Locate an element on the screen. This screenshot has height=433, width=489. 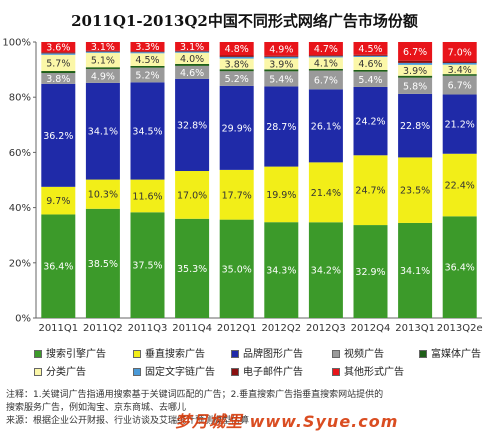
data-label: 9.7% is located at coordinates (58, 201).